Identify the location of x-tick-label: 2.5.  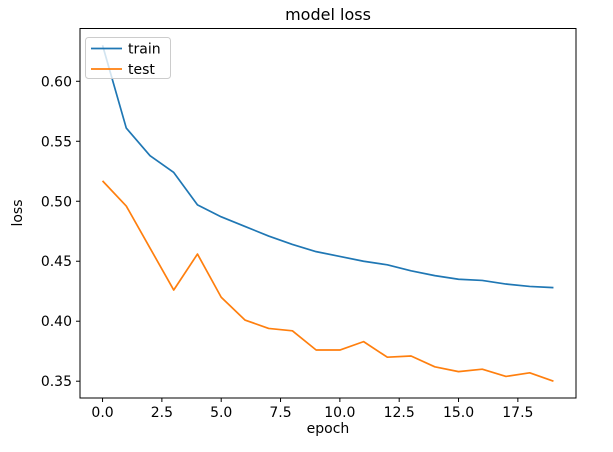
(162, 413).